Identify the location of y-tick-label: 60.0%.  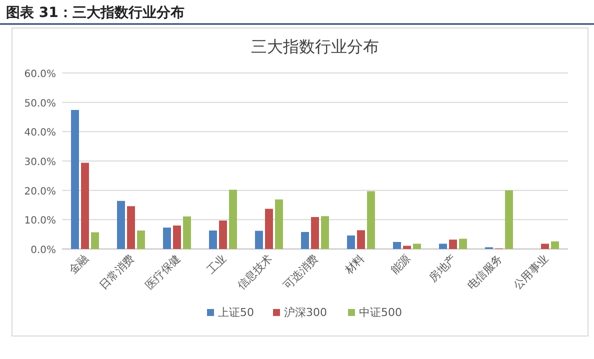
(40, 74).